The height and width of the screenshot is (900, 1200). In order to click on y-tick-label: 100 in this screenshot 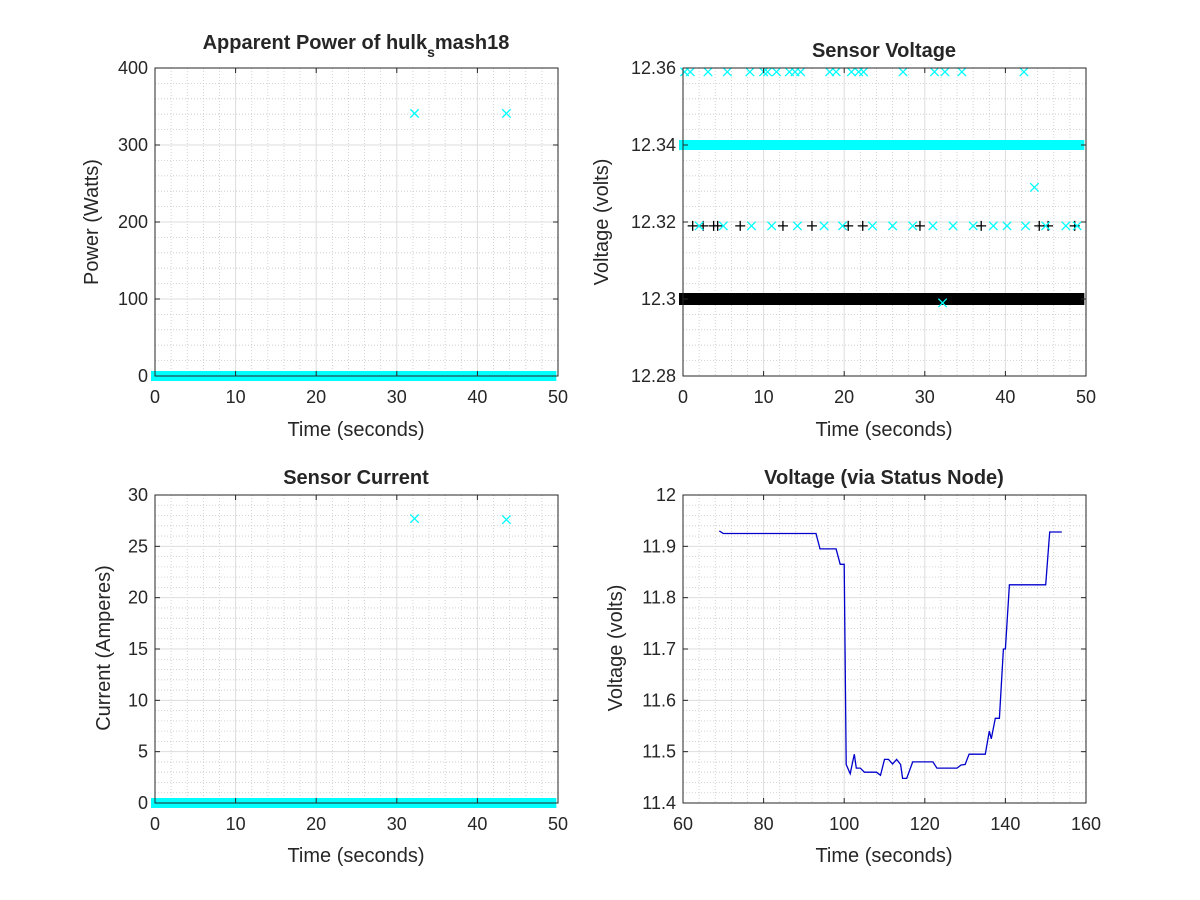, I will do `click(133, 299)`.